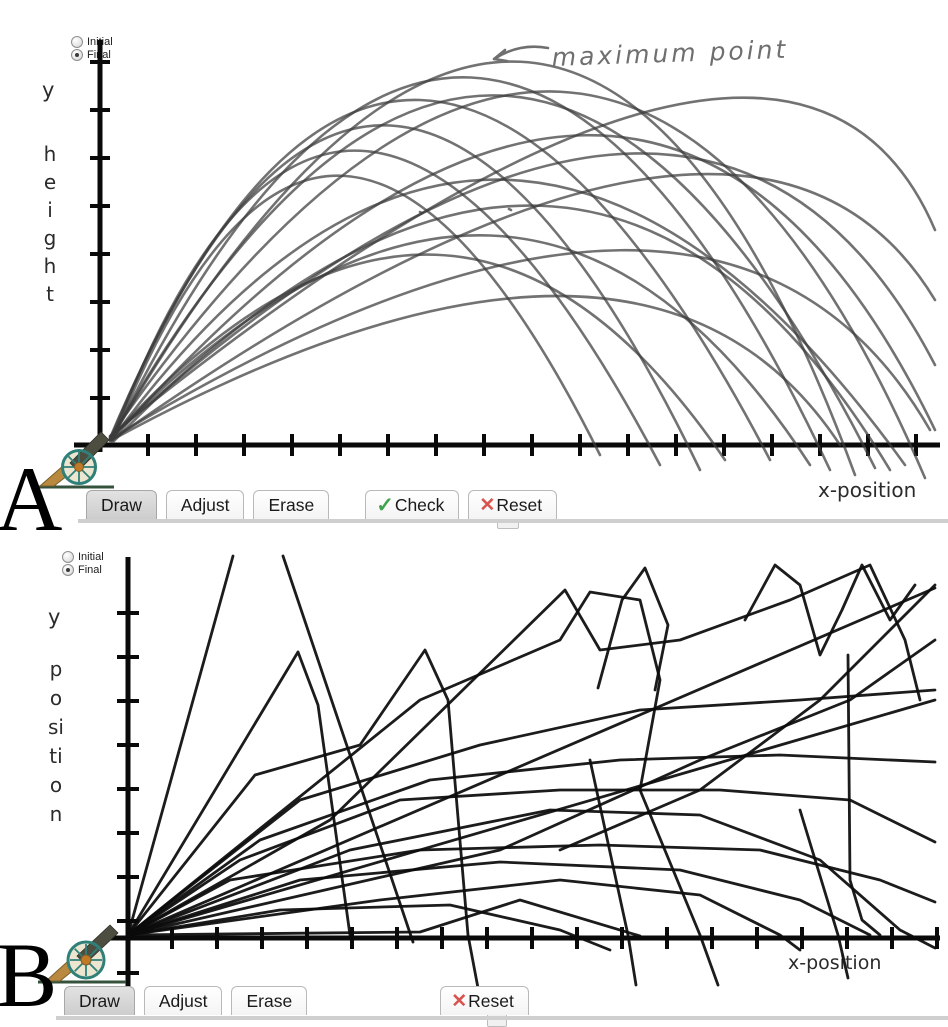  I want to click on check-icon: ✓, so click(385, 505).